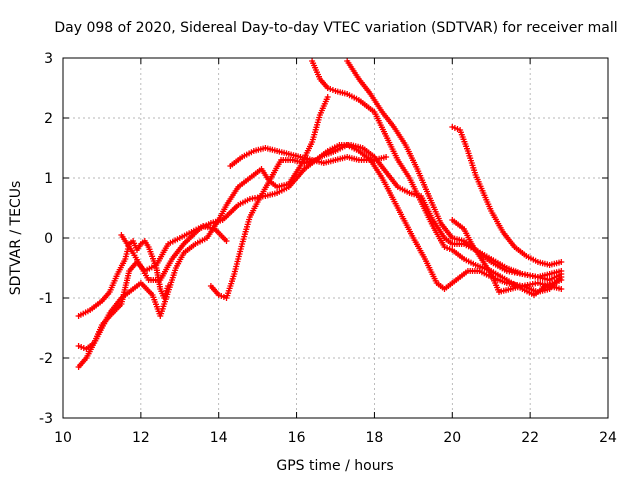  I want to click on series-pass-j, so click(507, 256).